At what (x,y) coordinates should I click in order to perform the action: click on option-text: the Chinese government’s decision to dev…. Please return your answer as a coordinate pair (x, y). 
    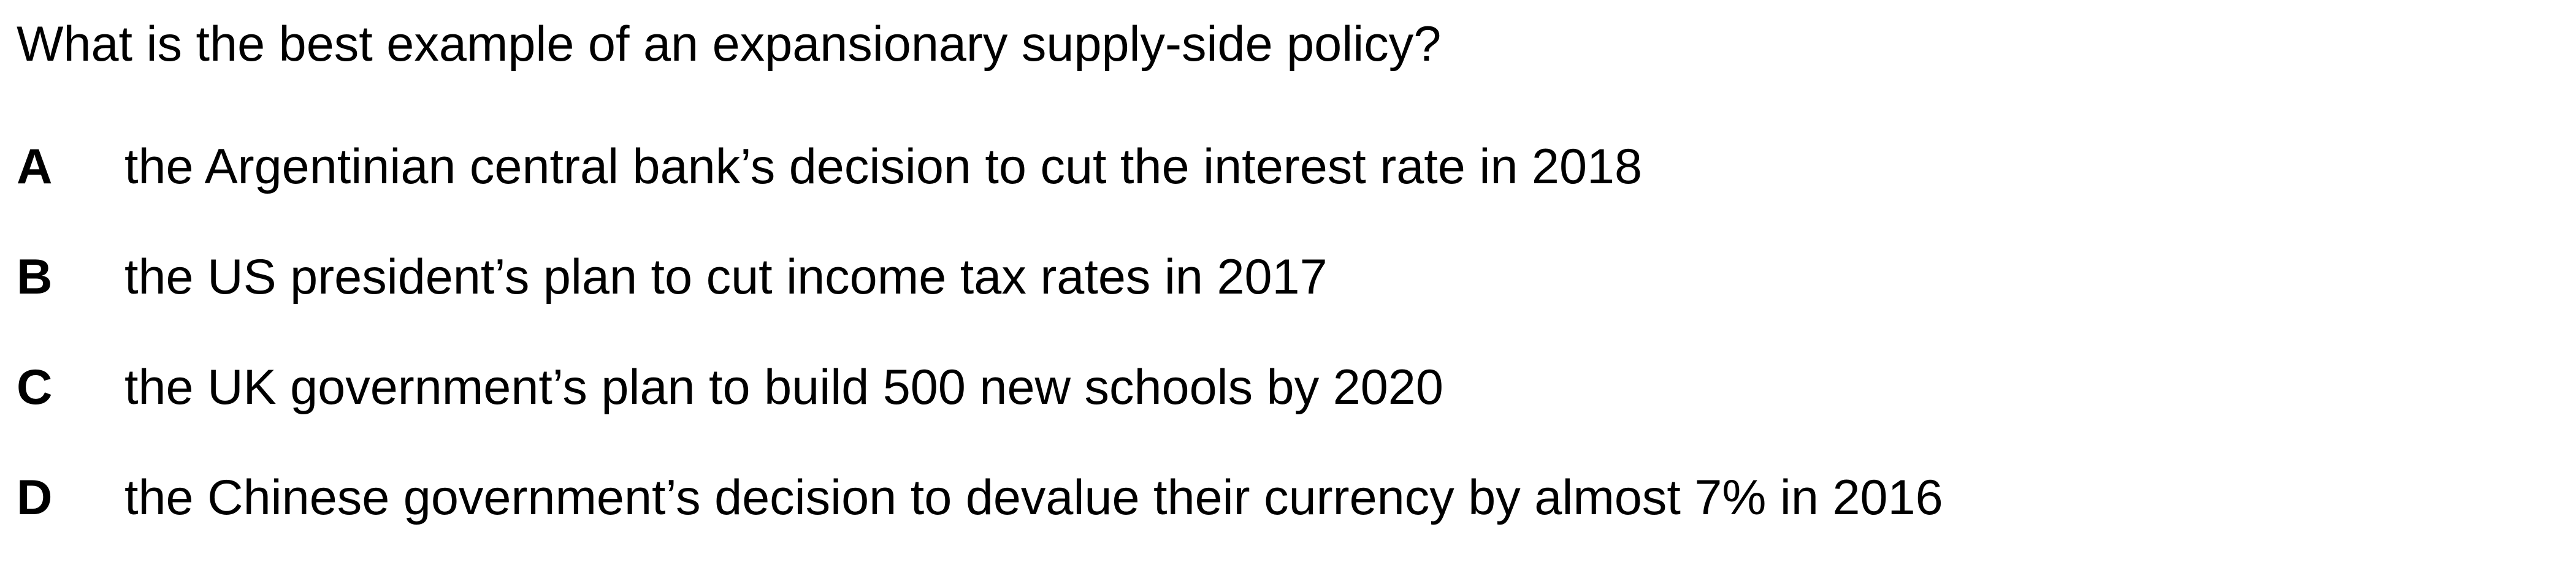
    Looking at the image, I should click on (1033, 497).